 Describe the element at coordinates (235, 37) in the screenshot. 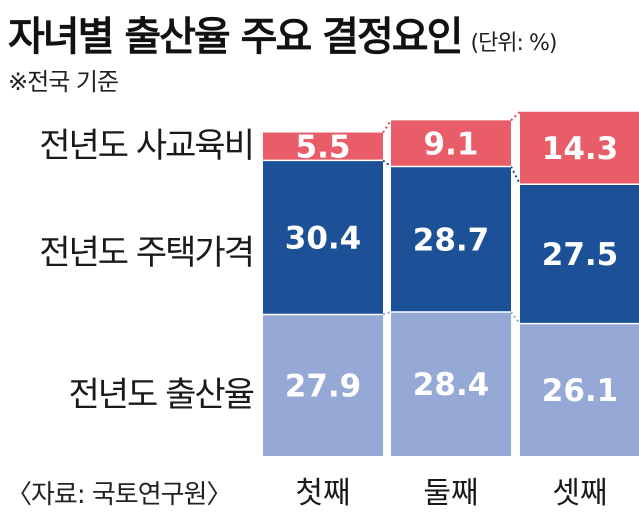

I see `chart-title: 자녀별 출산율 주요 결정요인` at that location.